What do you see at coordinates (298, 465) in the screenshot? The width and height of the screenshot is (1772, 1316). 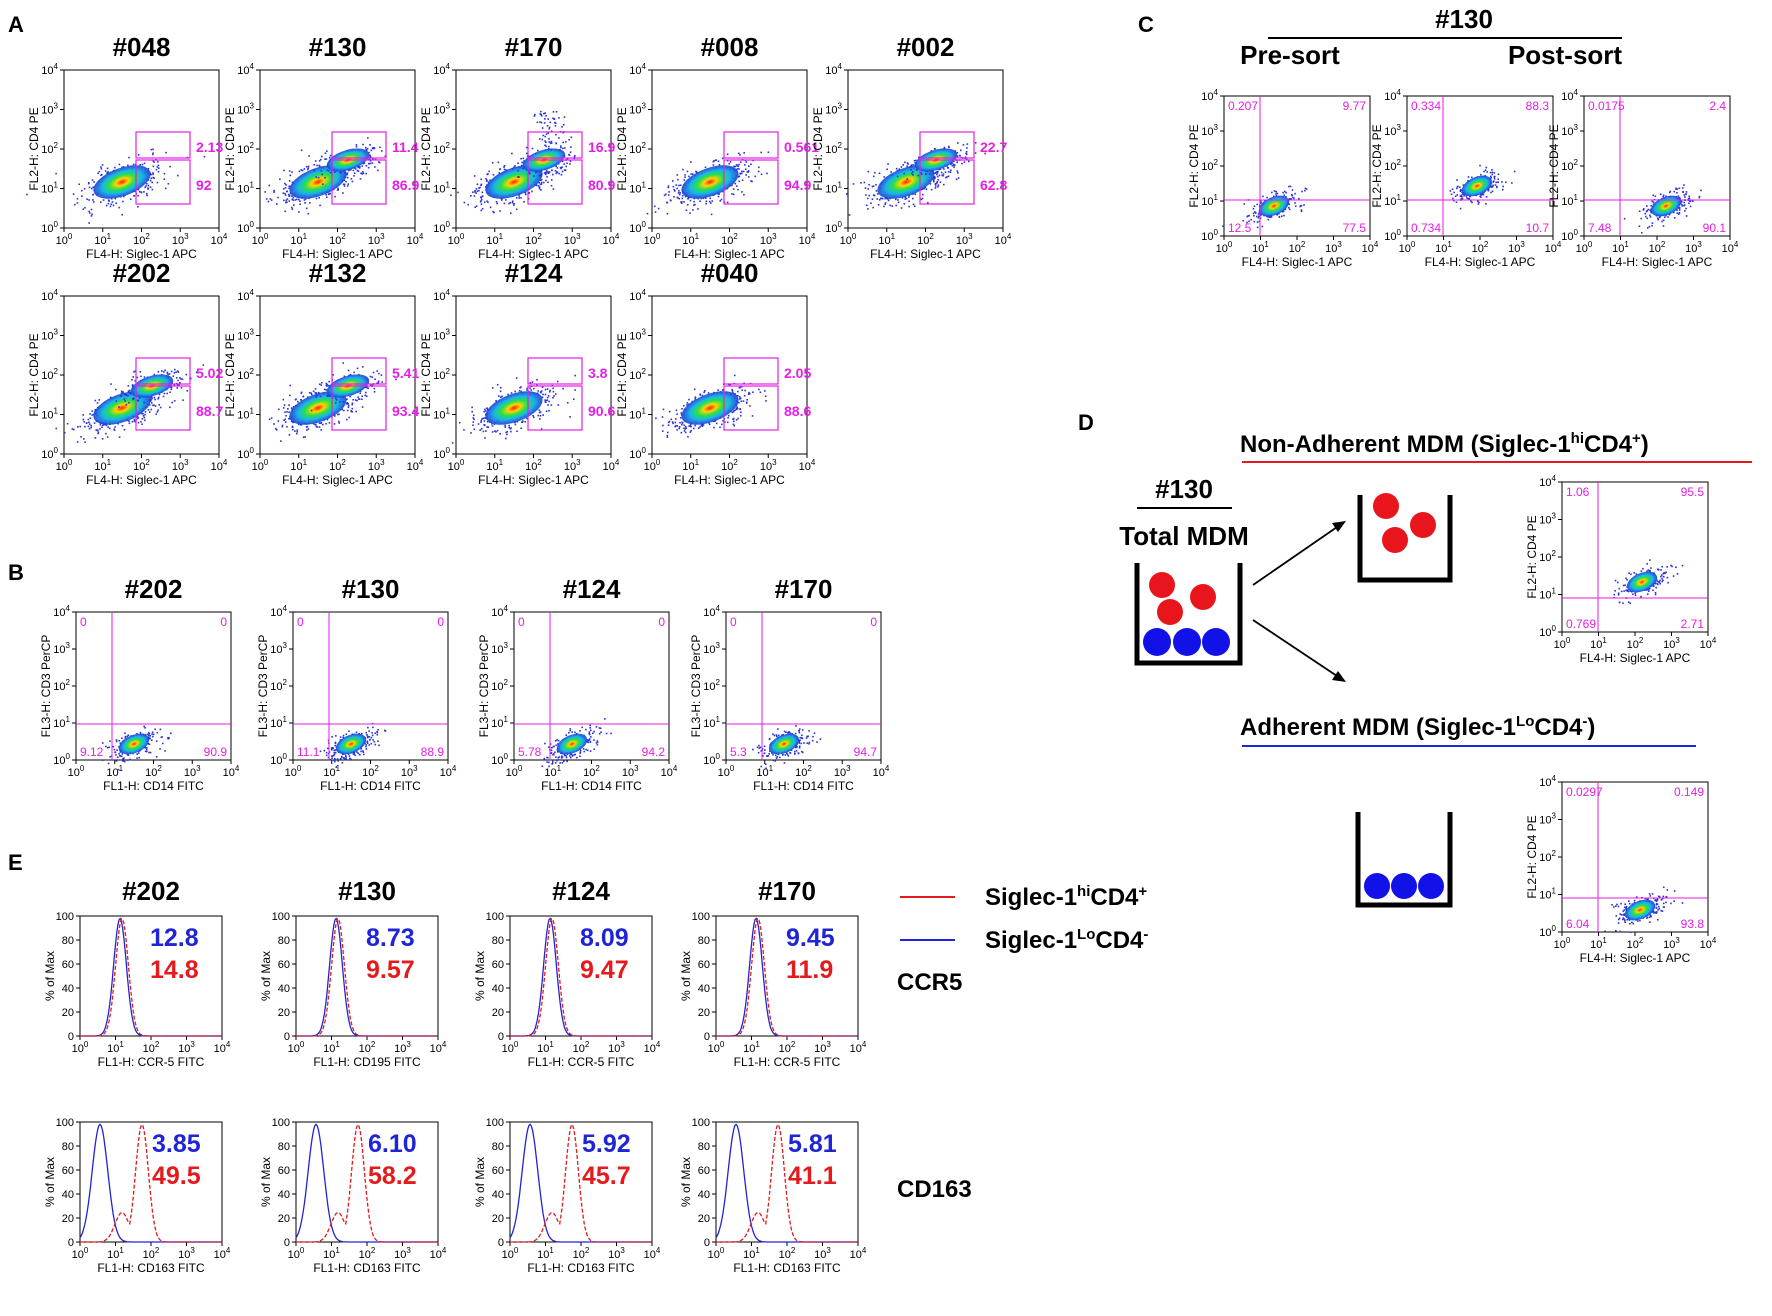 I see `x-tick-label: 10¹` at bounding box center [298, 465].